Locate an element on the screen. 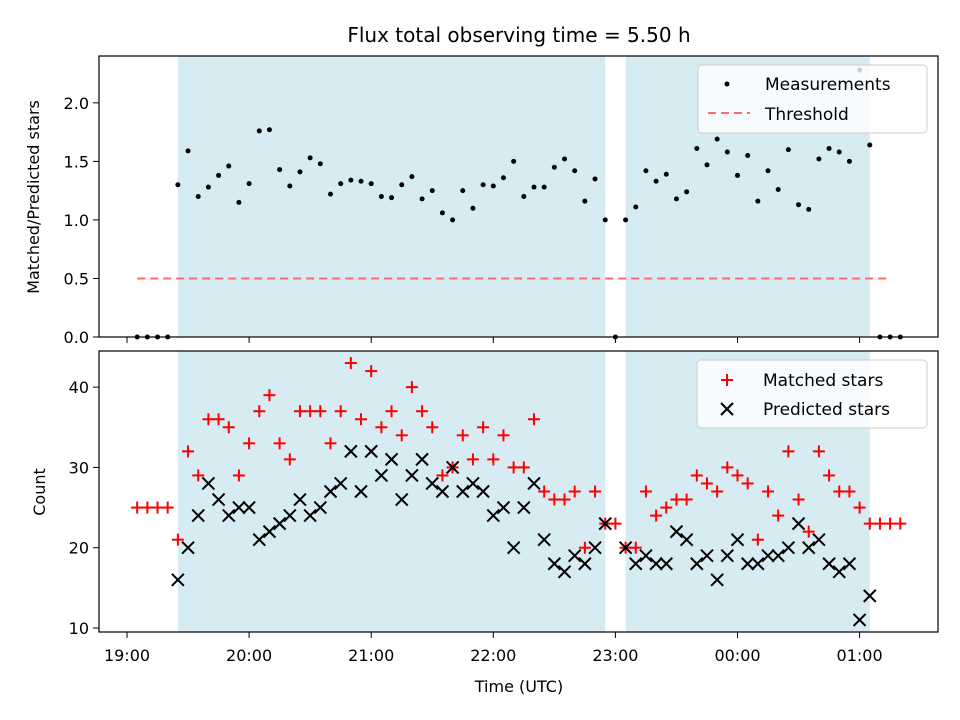 The width and height of the screenshot is (960, 720). x-axis-label: Time (UTC) is located at coordinates (518, 686).